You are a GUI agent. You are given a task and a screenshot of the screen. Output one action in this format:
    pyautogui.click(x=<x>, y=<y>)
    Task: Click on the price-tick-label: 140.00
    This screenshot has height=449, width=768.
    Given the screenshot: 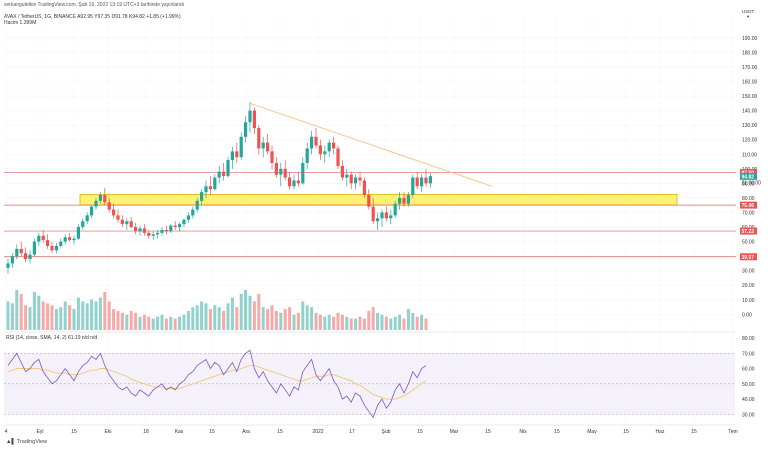 What is the action you would take?
    pyautogui.click(x=750, y=112)
    